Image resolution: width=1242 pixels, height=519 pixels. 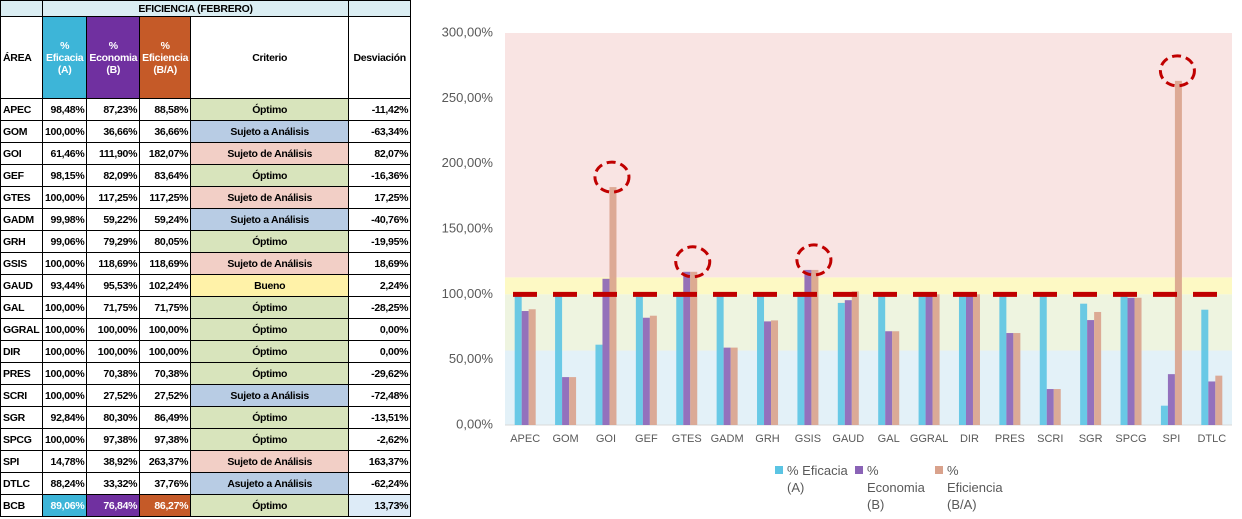 What do you see at coordinates (468, 97) in the screenshot?
I see `y-tick-label: 250,00%` at bounding box center [468, 97].